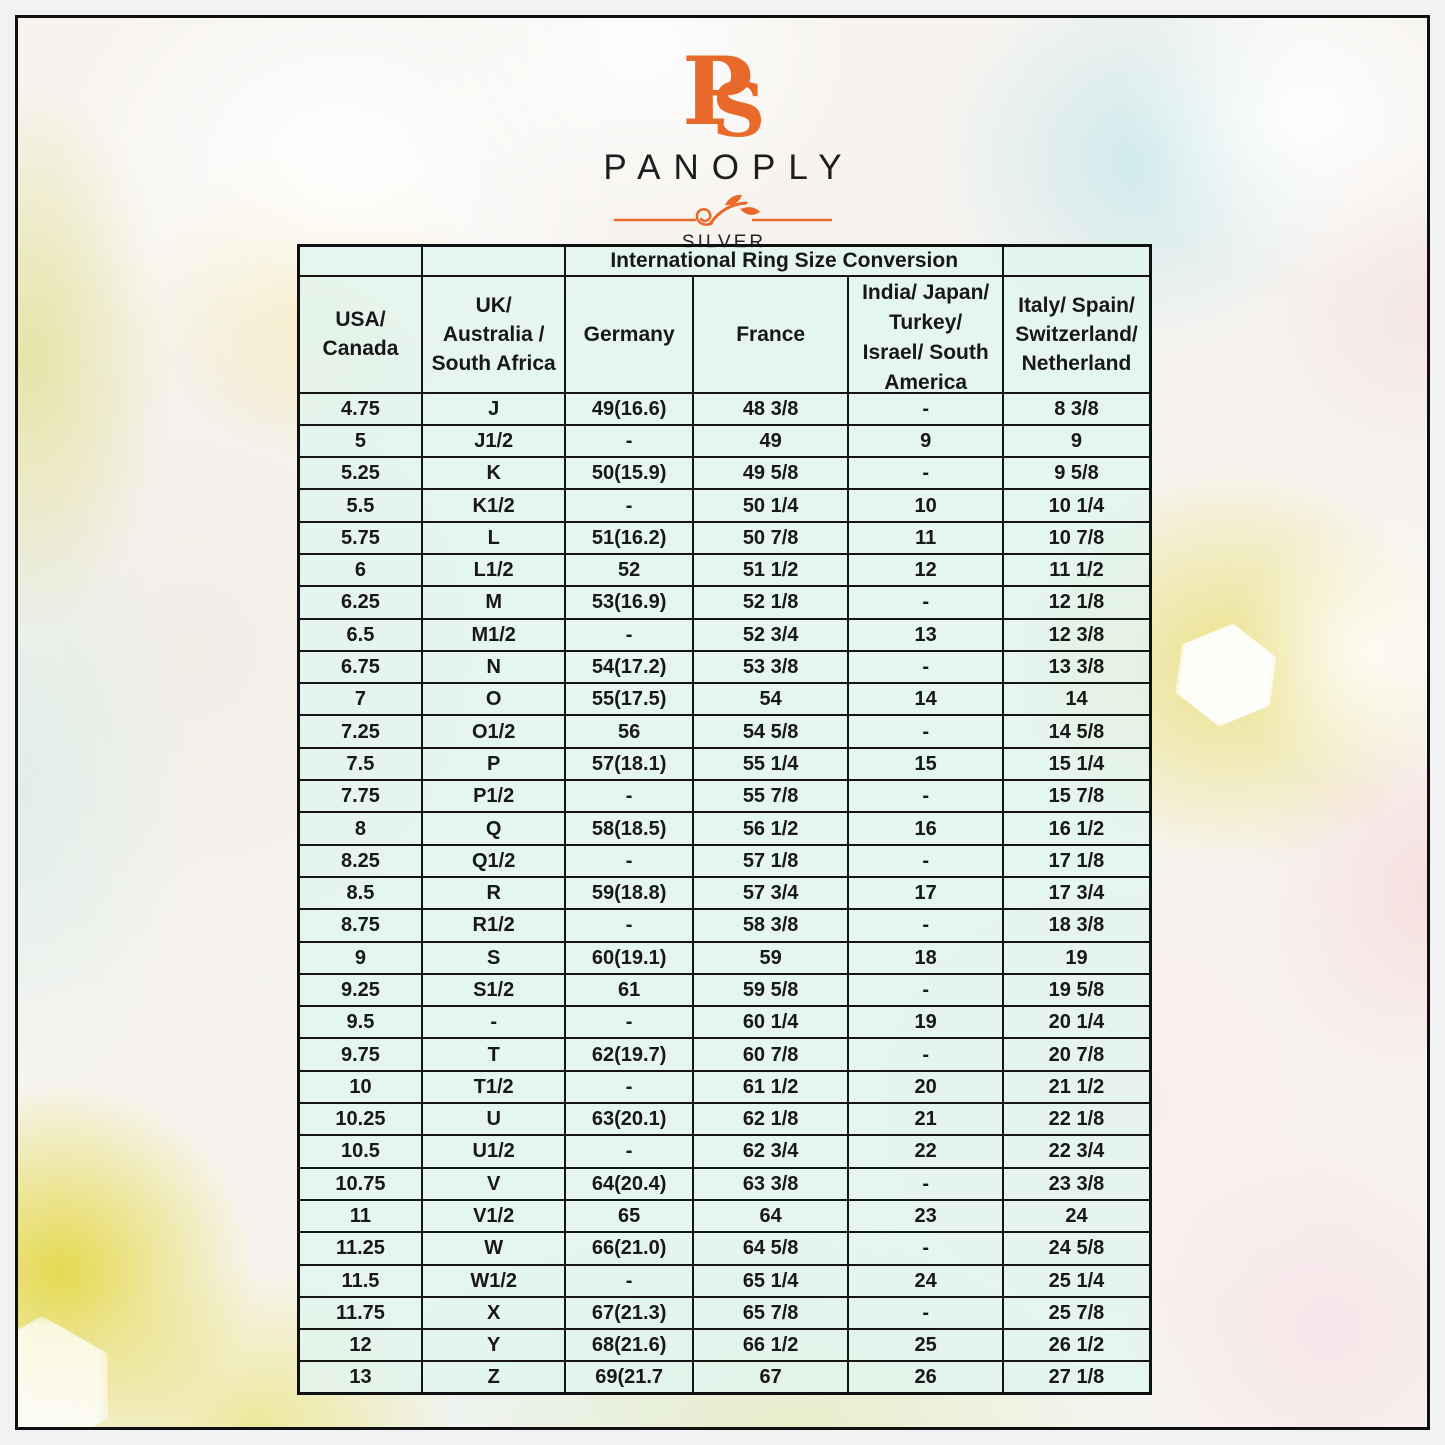 This screenshot has width=1445, height=1445. Describe the element at coordinates (770, 1377) in the screenshot. I see `table-cell: 67` at that location.